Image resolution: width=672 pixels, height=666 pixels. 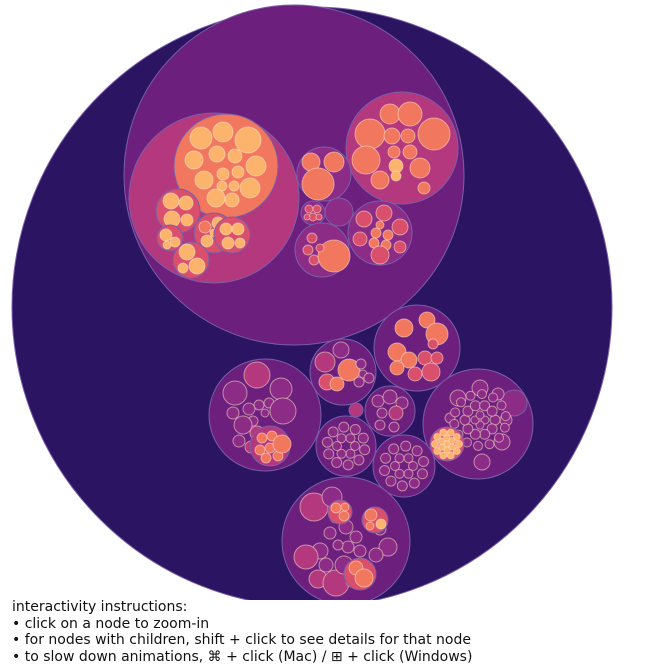 What do you see at coordinates (447, 444) in the screenshot?
I see `leaf-lrr-core` at bounding box center [447, 444].